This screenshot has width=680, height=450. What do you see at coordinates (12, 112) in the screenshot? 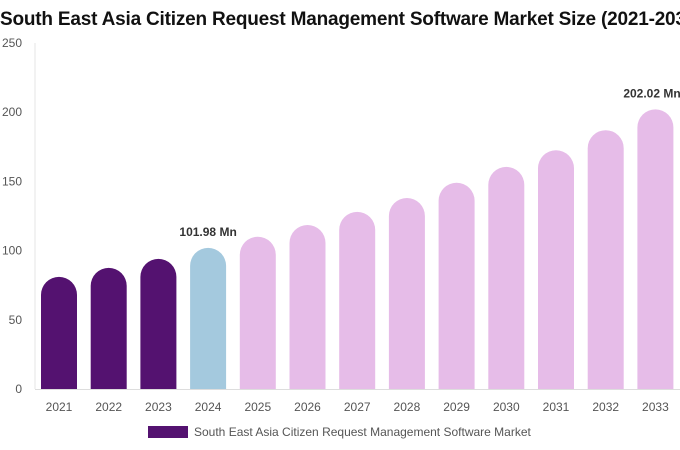
I see `y-tick-label: 200` at bounding box center [12, 112].